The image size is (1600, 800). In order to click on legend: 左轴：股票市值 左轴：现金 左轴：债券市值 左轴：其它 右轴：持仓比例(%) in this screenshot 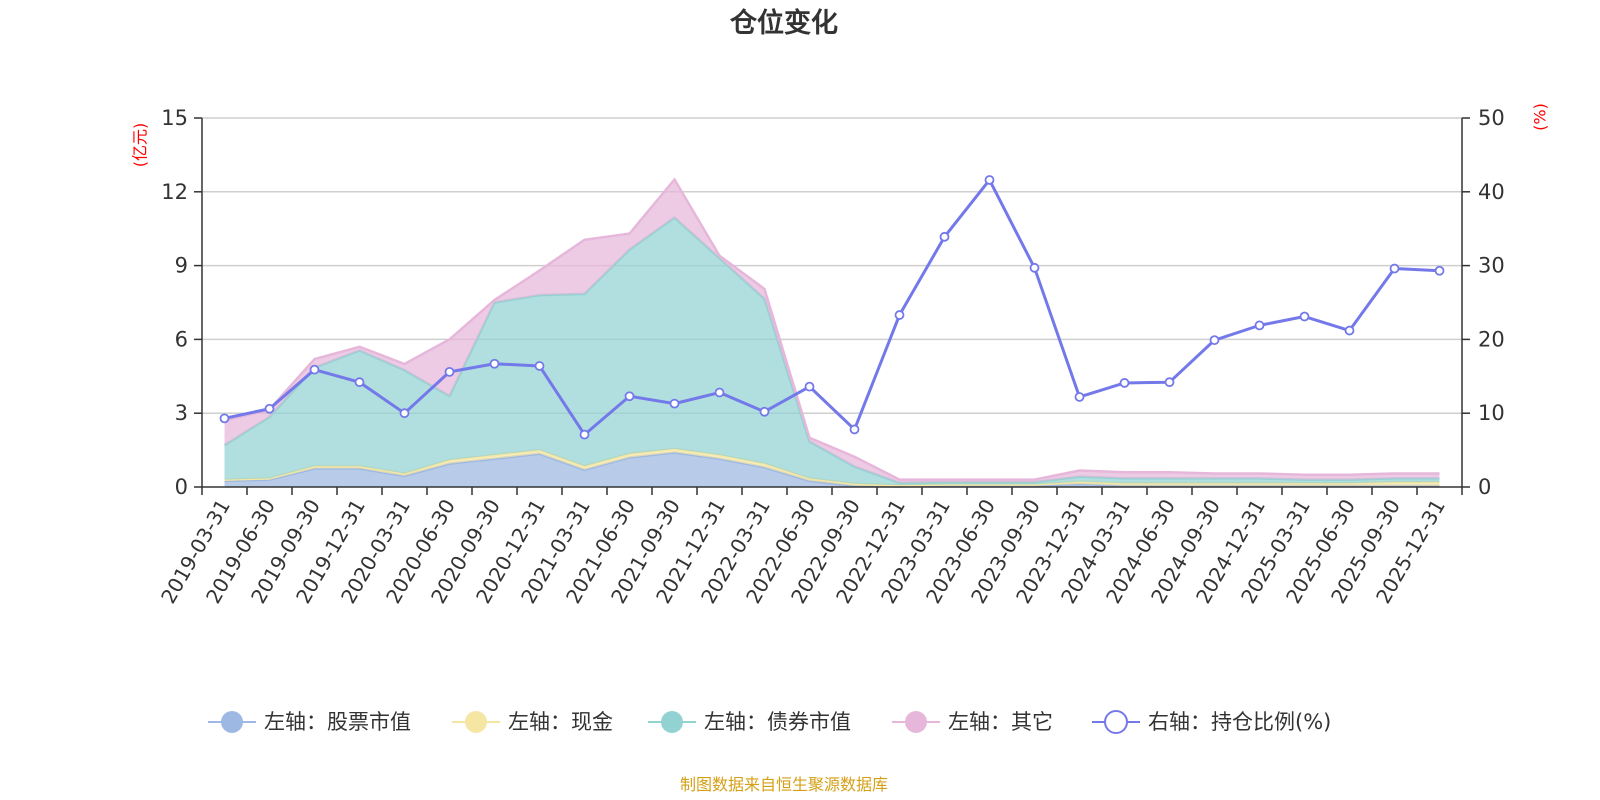, I will do `click(769, 722)`.